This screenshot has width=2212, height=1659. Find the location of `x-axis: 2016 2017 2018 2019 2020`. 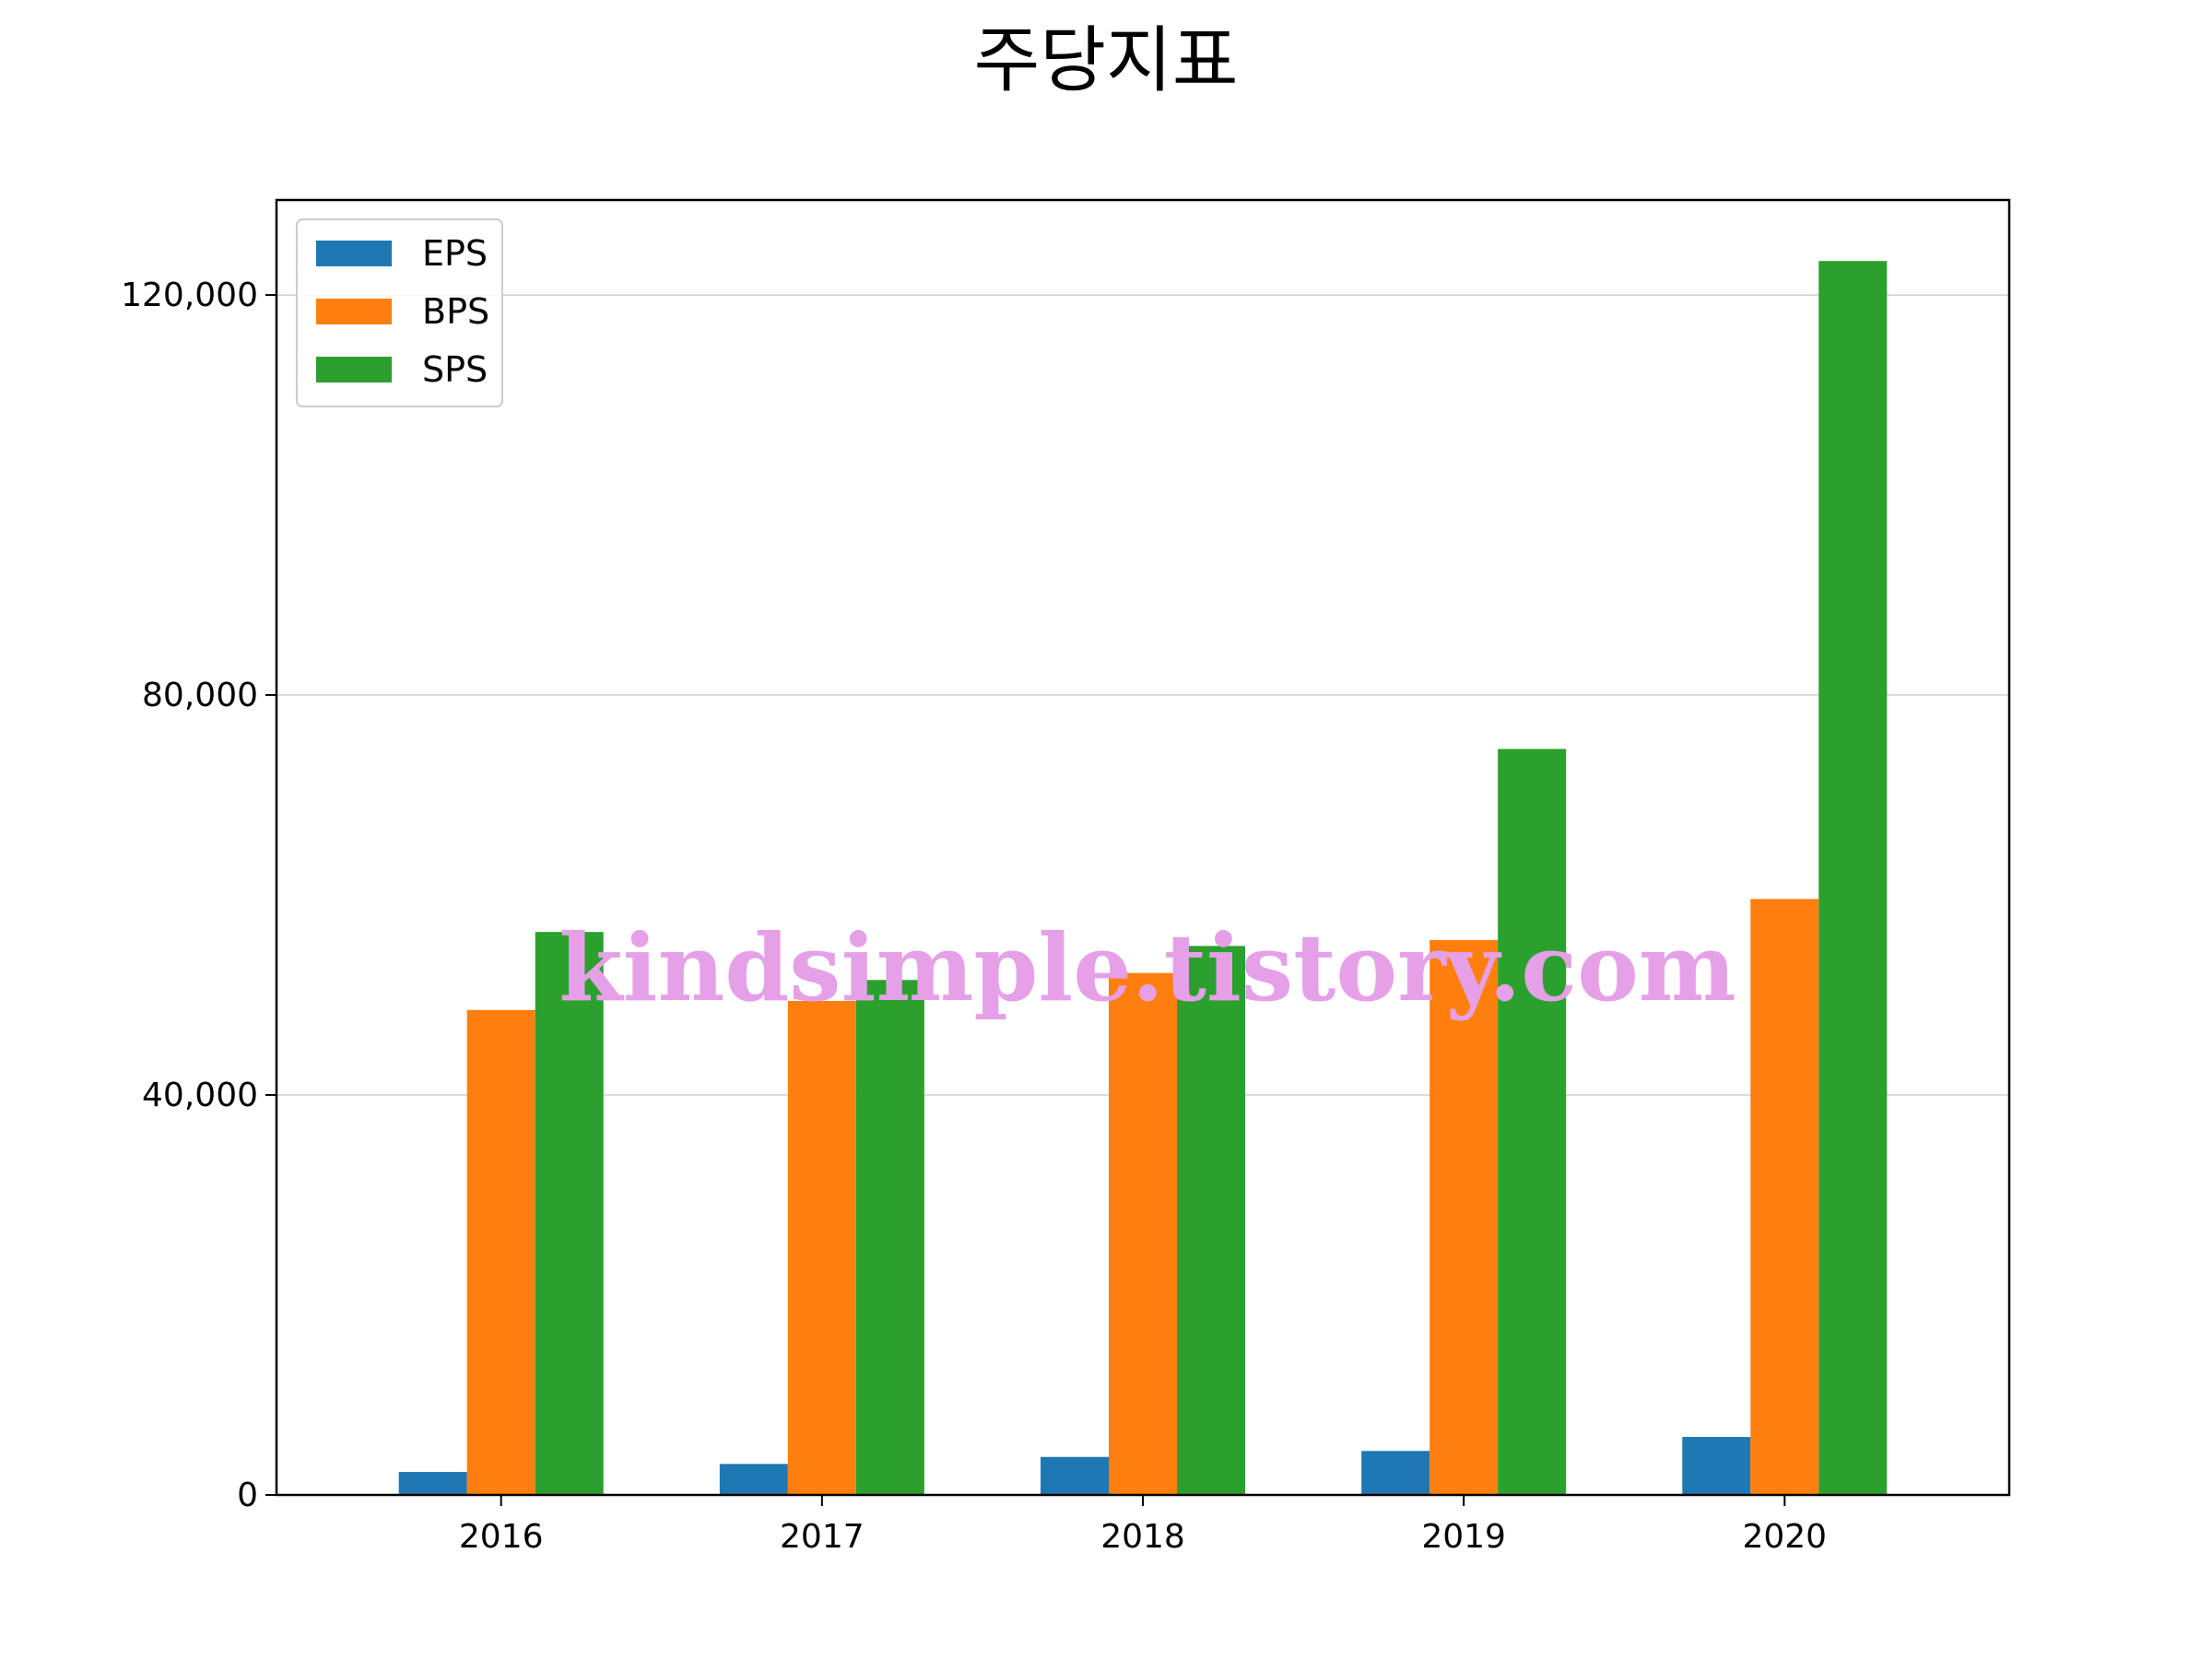

x-axis: 2016 2017 2018 2019 2020 is located at coordinates (1143, 1525).